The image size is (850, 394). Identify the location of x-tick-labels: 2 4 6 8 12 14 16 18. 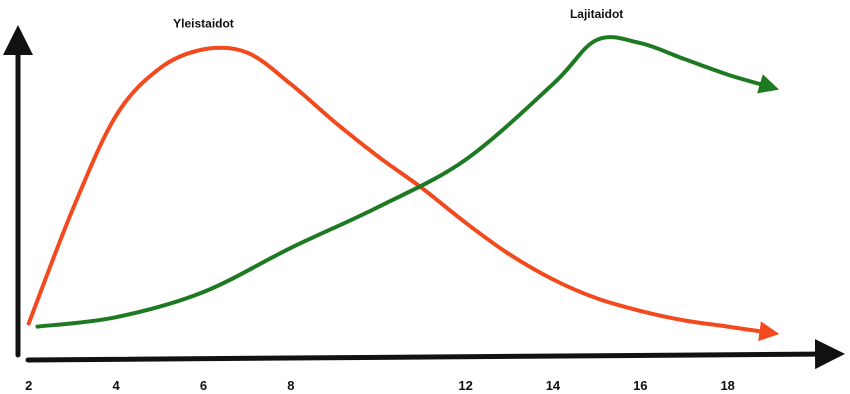
(380, 385).